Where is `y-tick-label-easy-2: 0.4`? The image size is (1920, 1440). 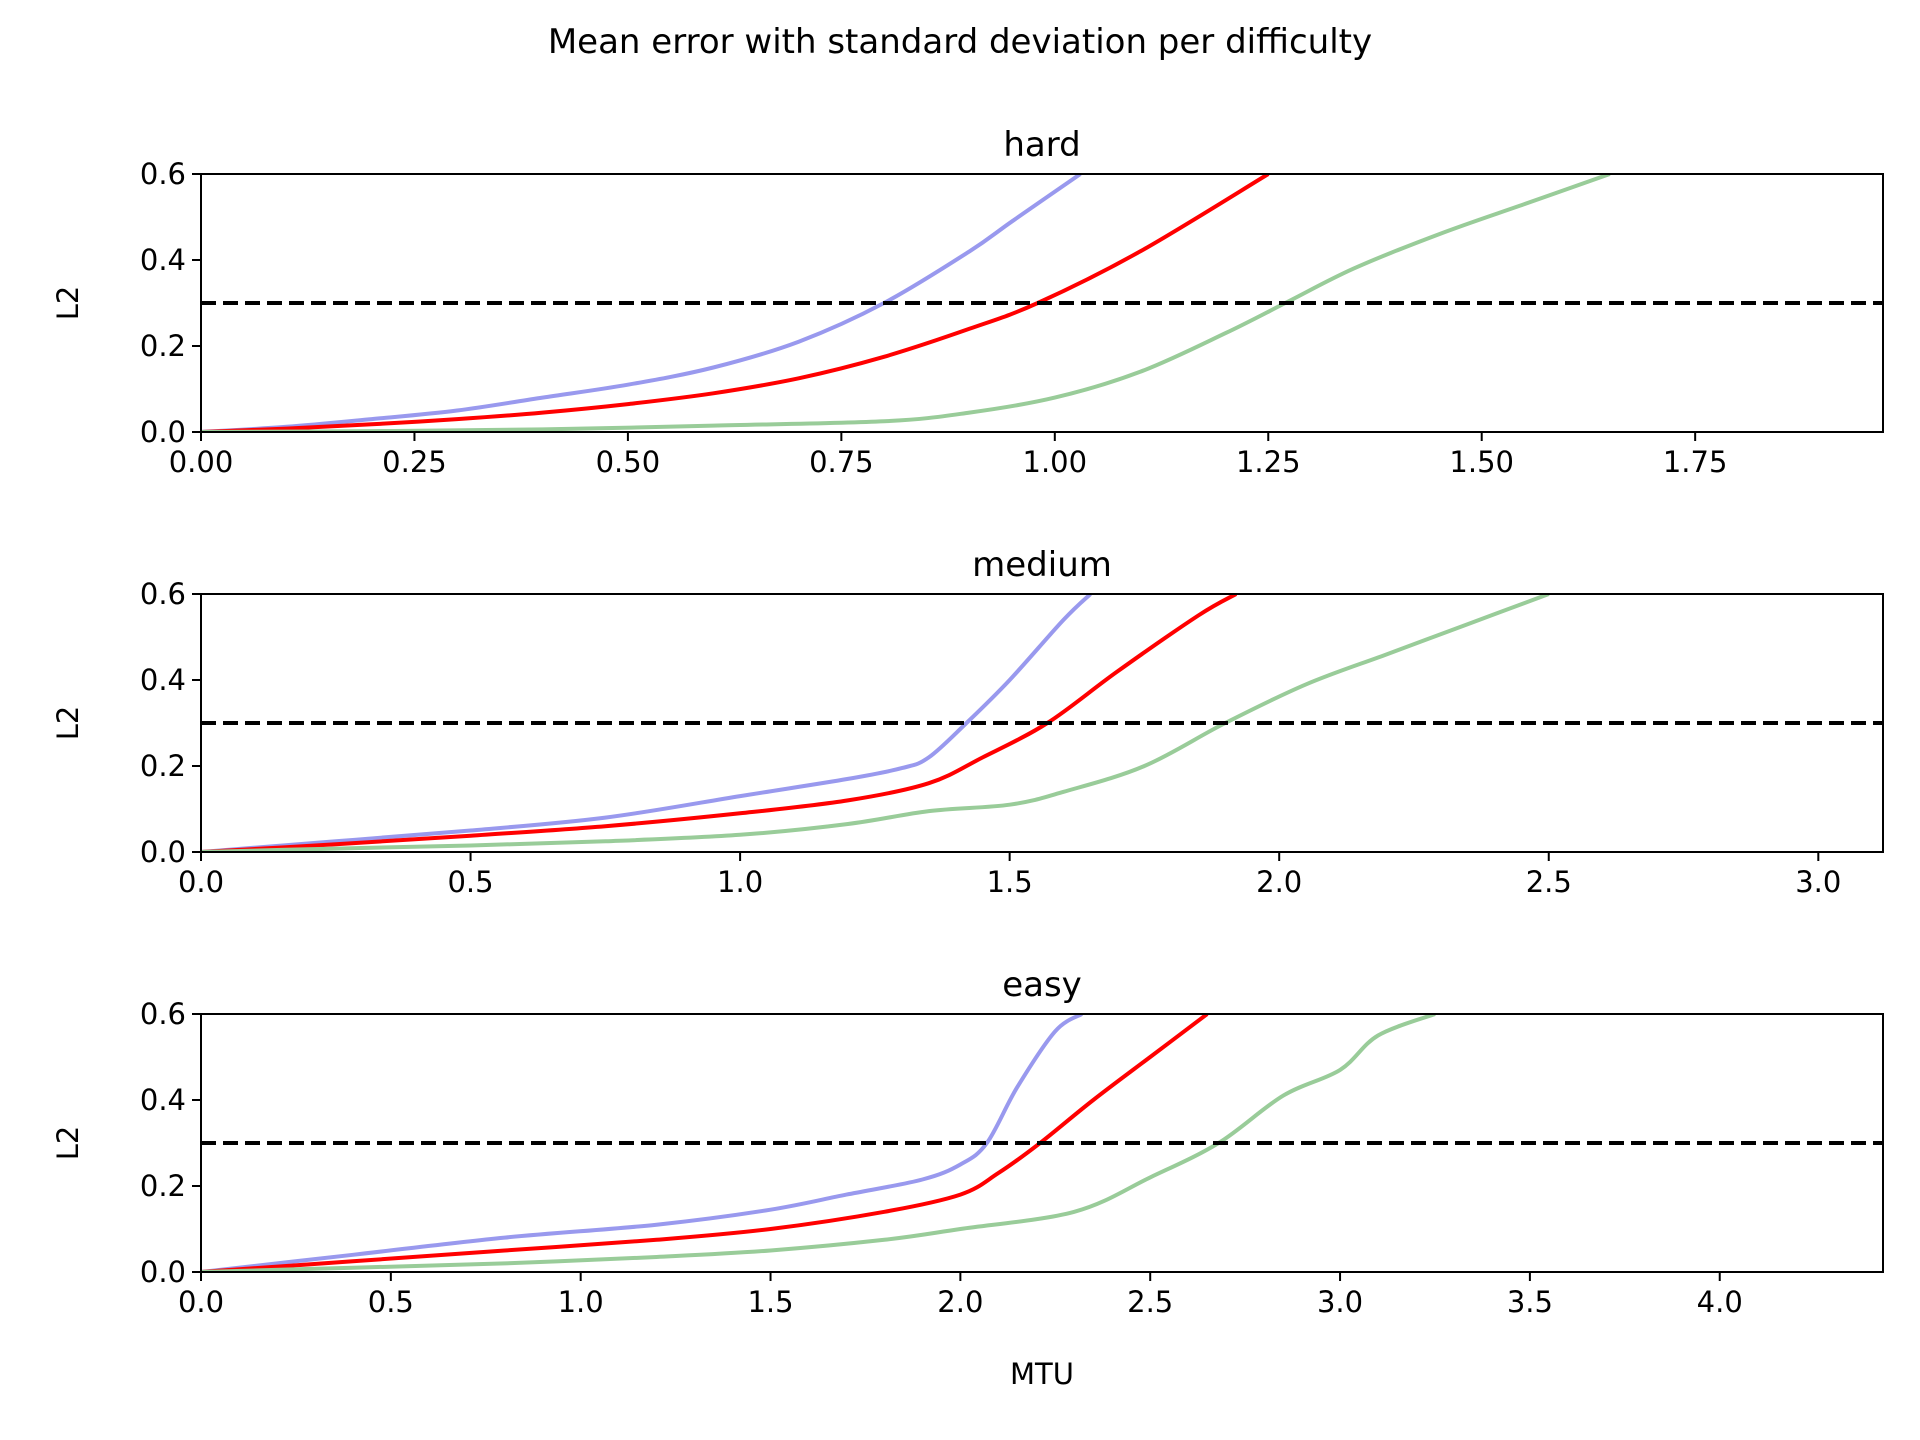 y-tick-label-easy-2: 0.4 is located at coordinates (163, 1100).